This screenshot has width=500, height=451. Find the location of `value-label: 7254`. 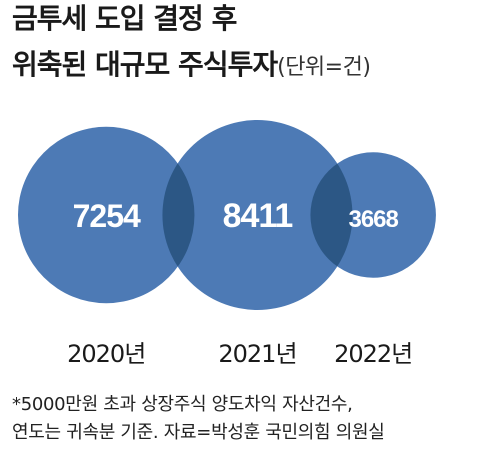

value-label: 7254 is located at coordinates (107, 216).